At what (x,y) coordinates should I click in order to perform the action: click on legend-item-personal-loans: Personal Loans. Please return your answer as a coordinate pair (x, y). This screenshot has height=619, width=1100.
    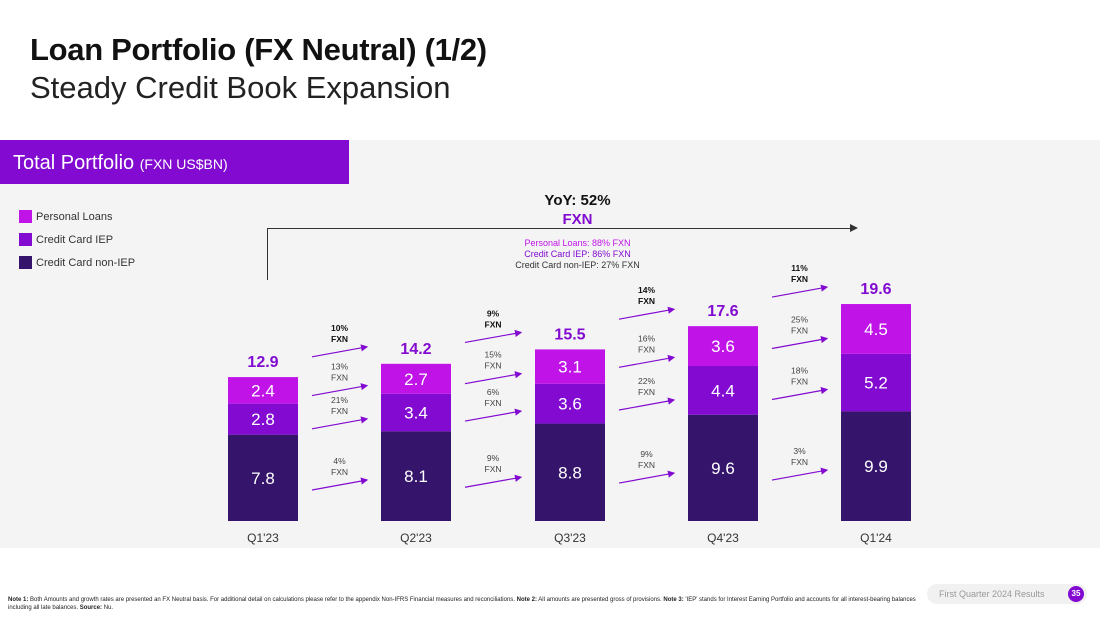
    Looking at the image, I should click on (77, 216).